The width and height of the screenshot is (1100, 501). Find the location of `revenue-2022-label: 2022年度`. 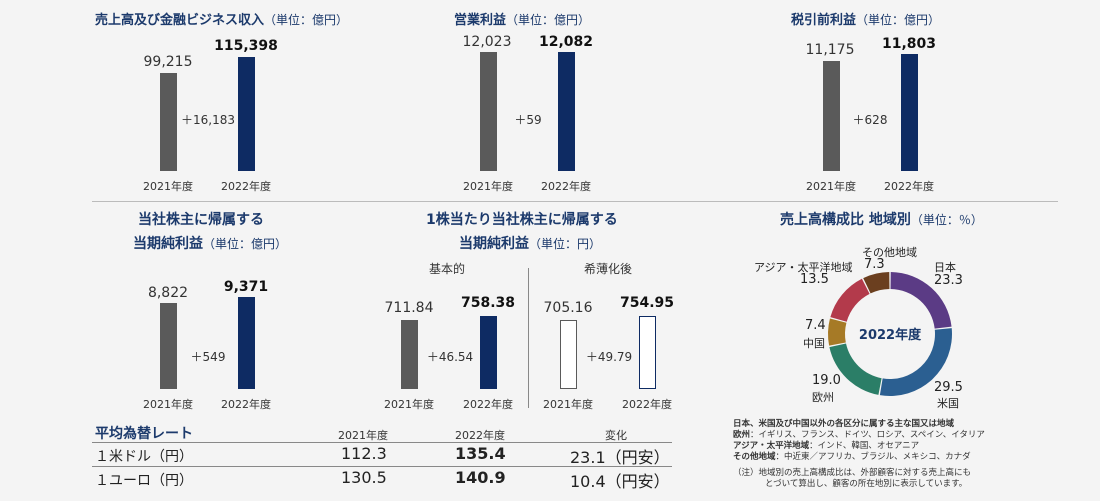

revenue-2022-label: 2022年度 is located at coordinates (246, 186).